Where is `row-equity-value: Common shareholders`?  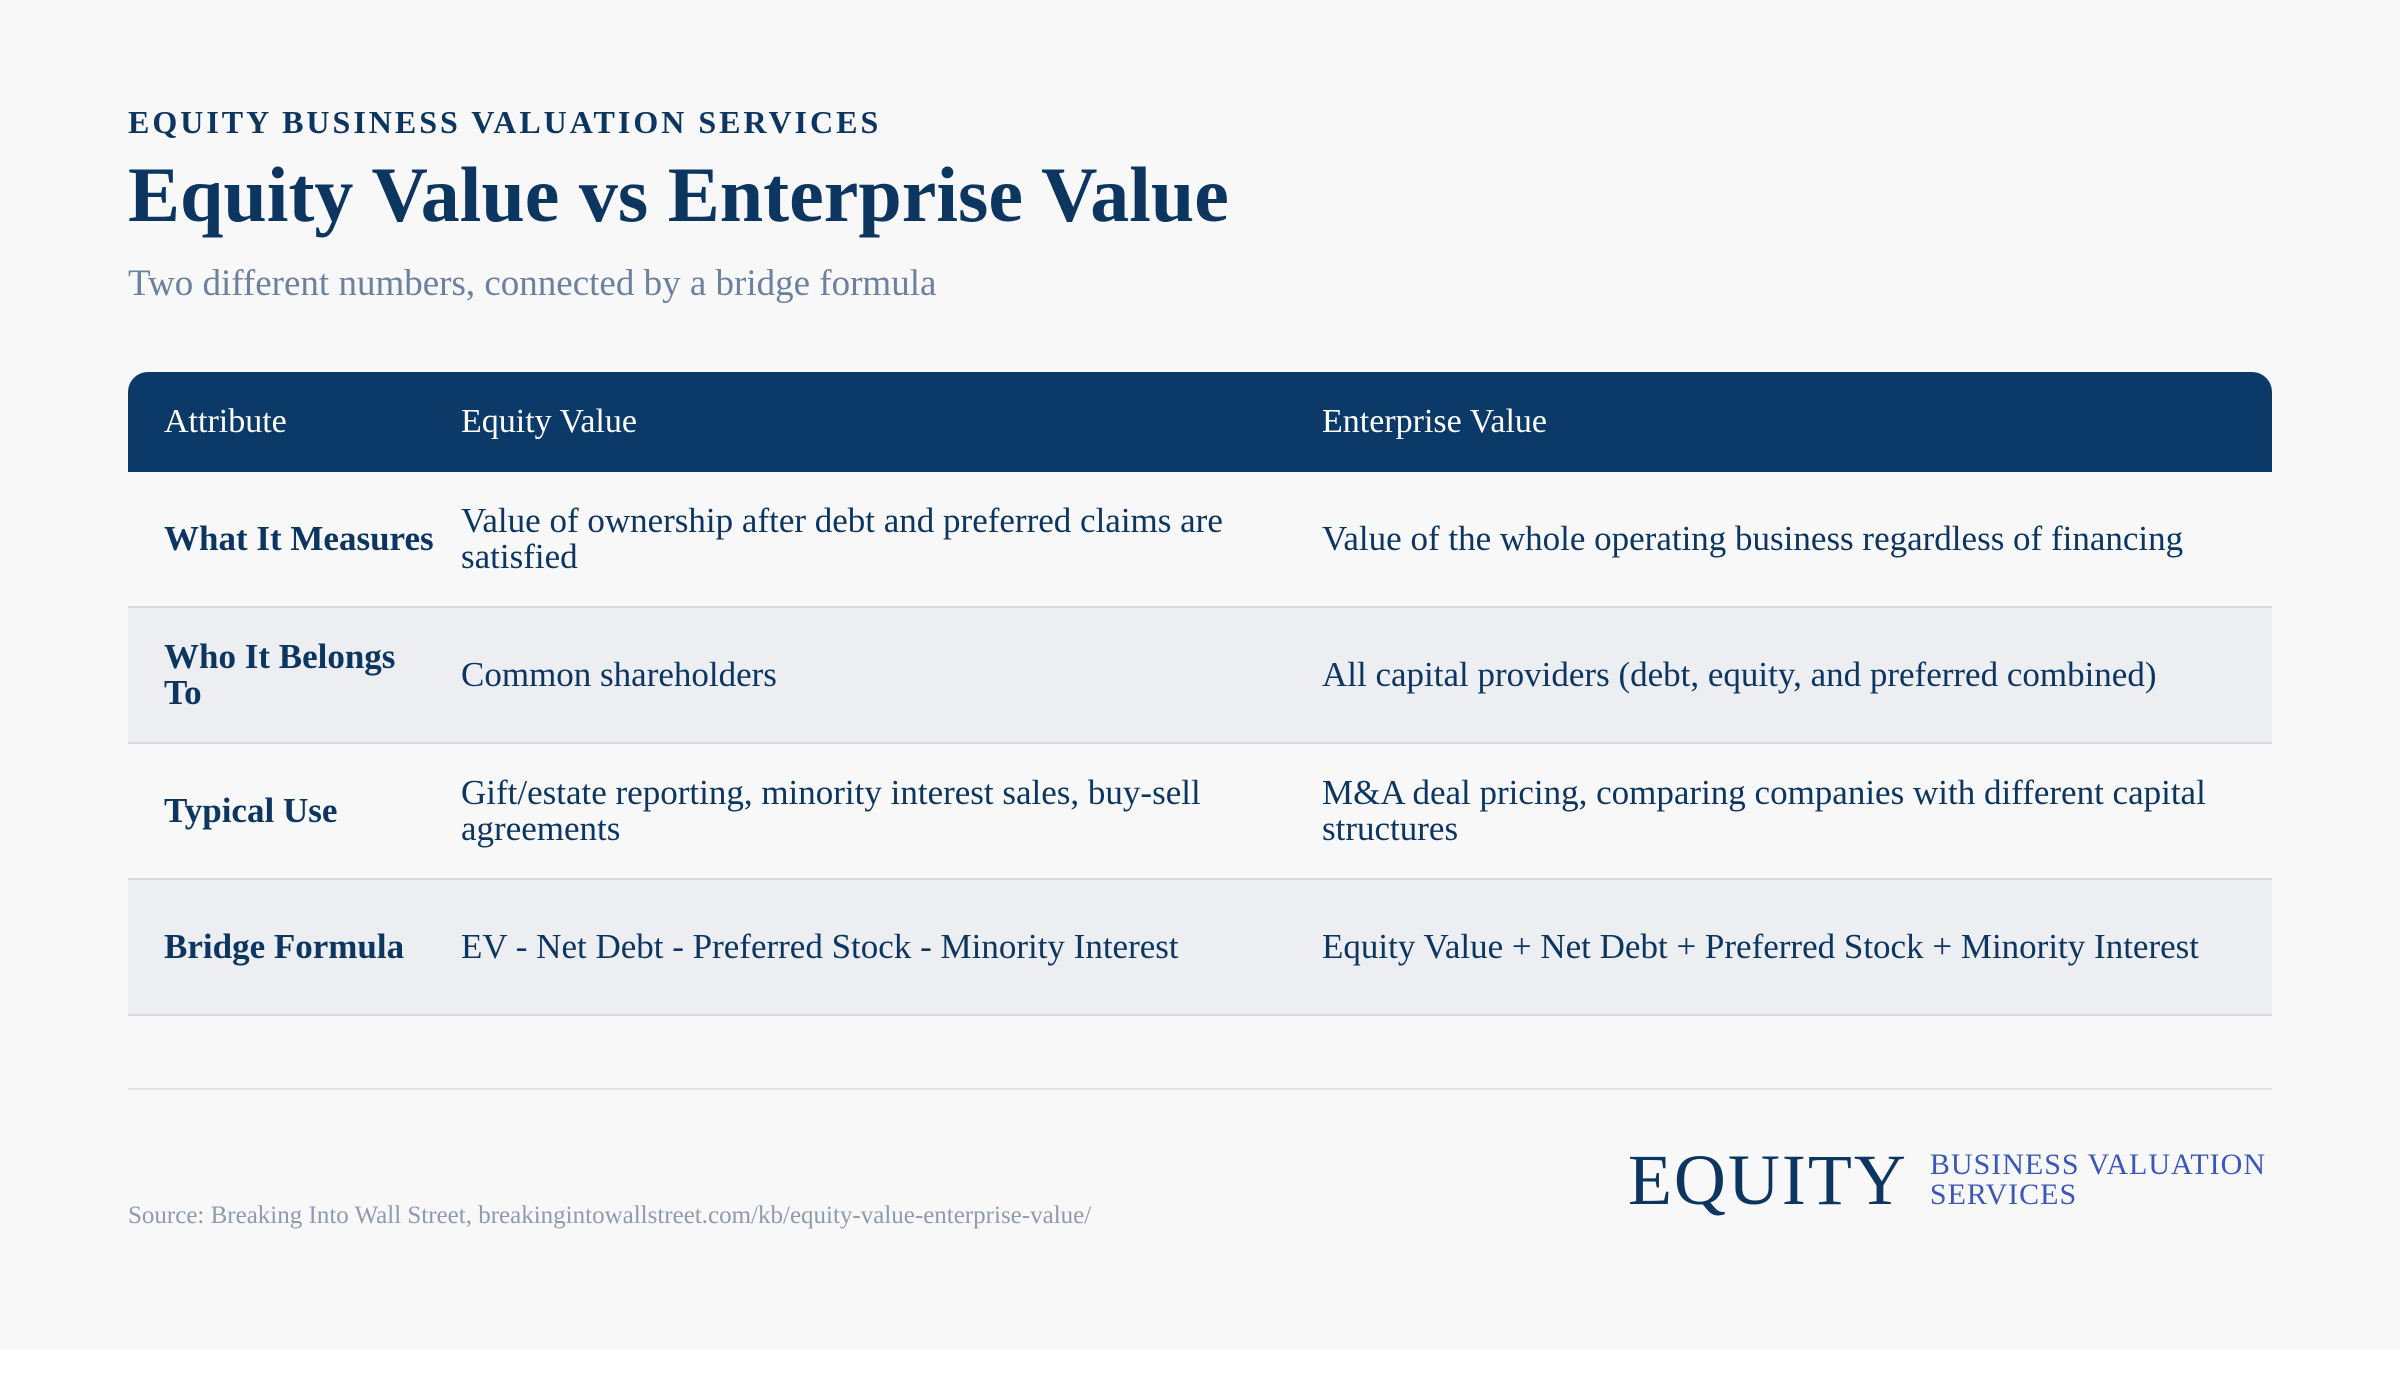 row-equity-value: Common shareholders is located at coordinates (619, 675).